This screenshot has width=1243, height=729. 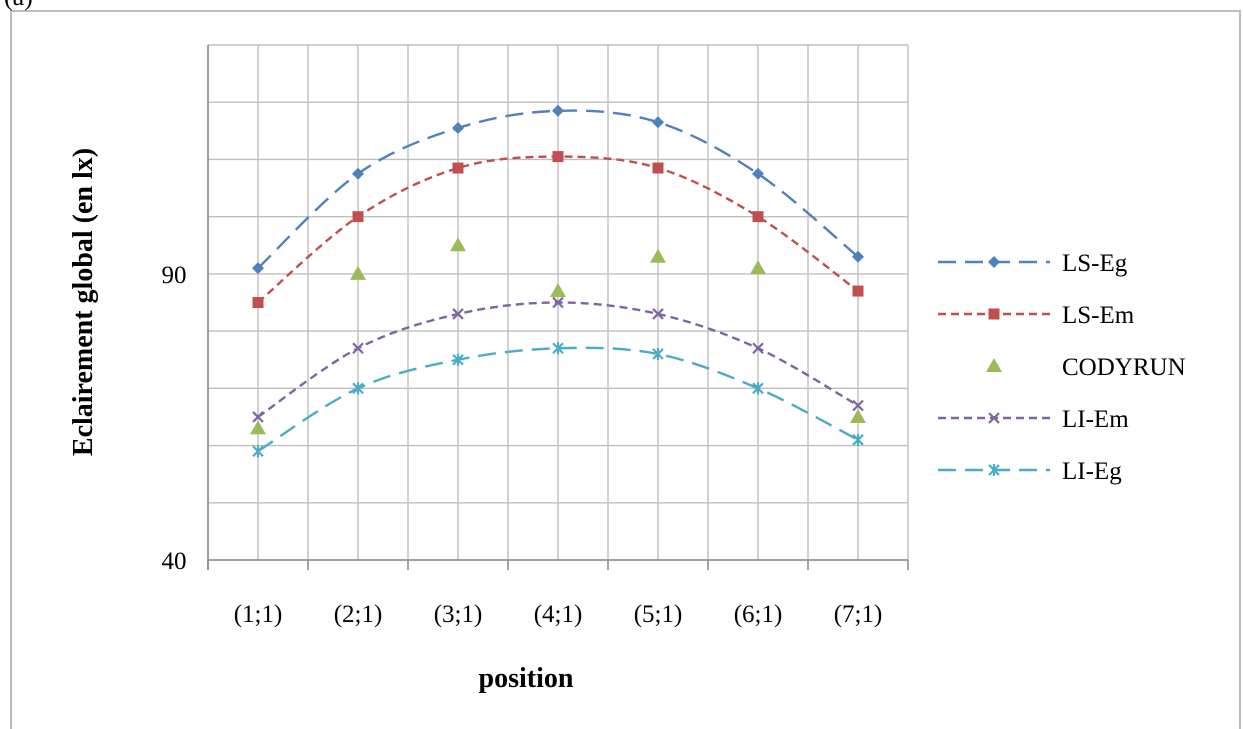 I want to click on x-axis-title: position, so click(x=526, y=678).